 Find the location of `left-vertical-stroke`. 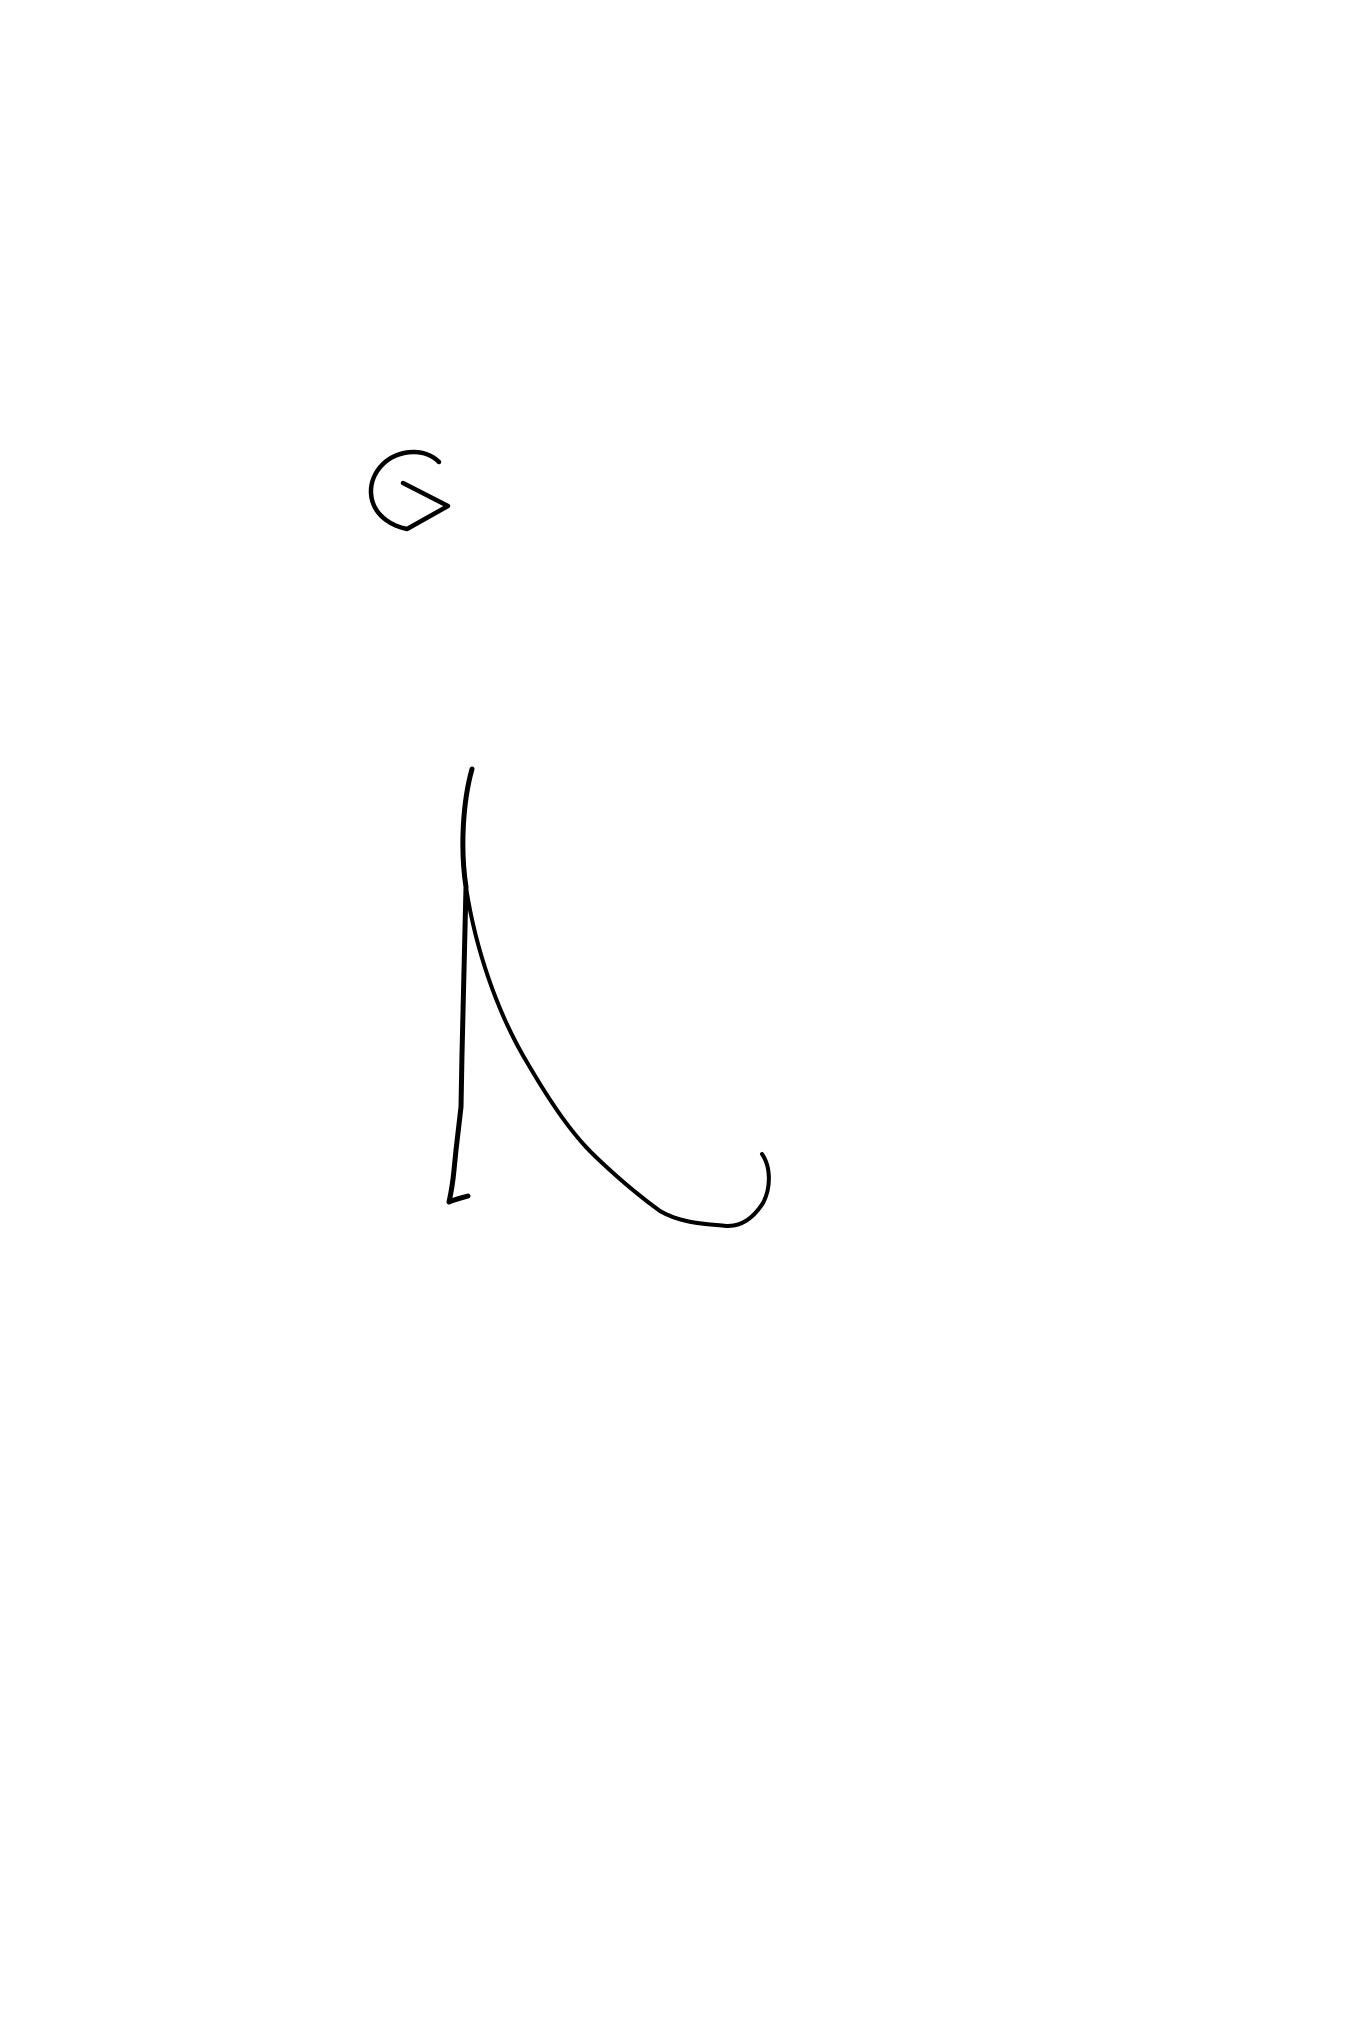

left-vertical-stroke is located at coordinates (460, 985).